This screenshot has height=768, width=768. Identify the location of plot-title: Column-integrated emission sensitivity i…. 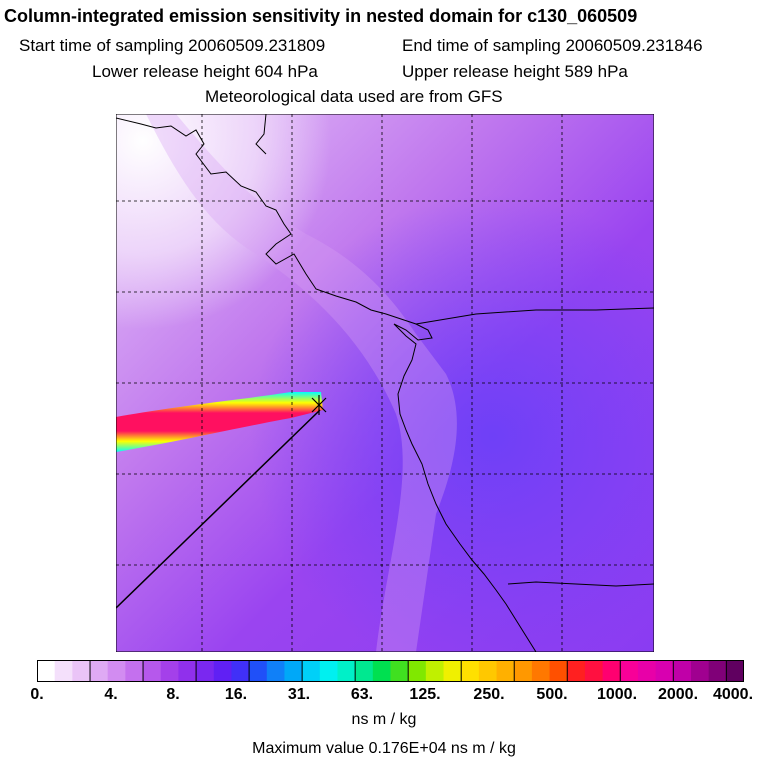
(321, 16).